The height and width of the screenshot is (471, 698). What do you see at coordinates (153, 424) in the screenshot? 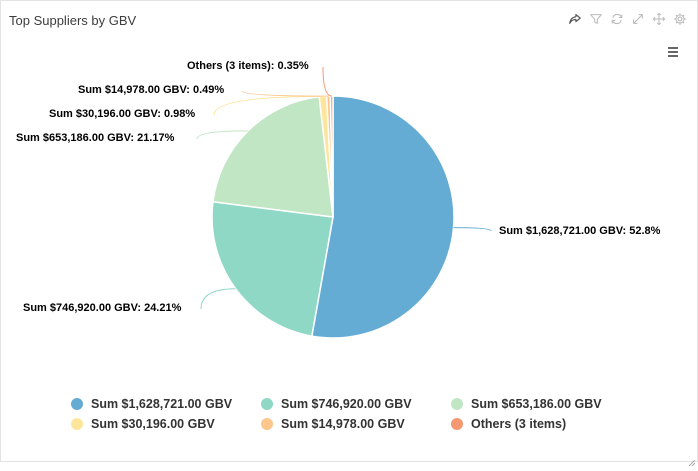
I see `legend-label: Sum $30,196.00 GBV` at bounding box center [153, 424].